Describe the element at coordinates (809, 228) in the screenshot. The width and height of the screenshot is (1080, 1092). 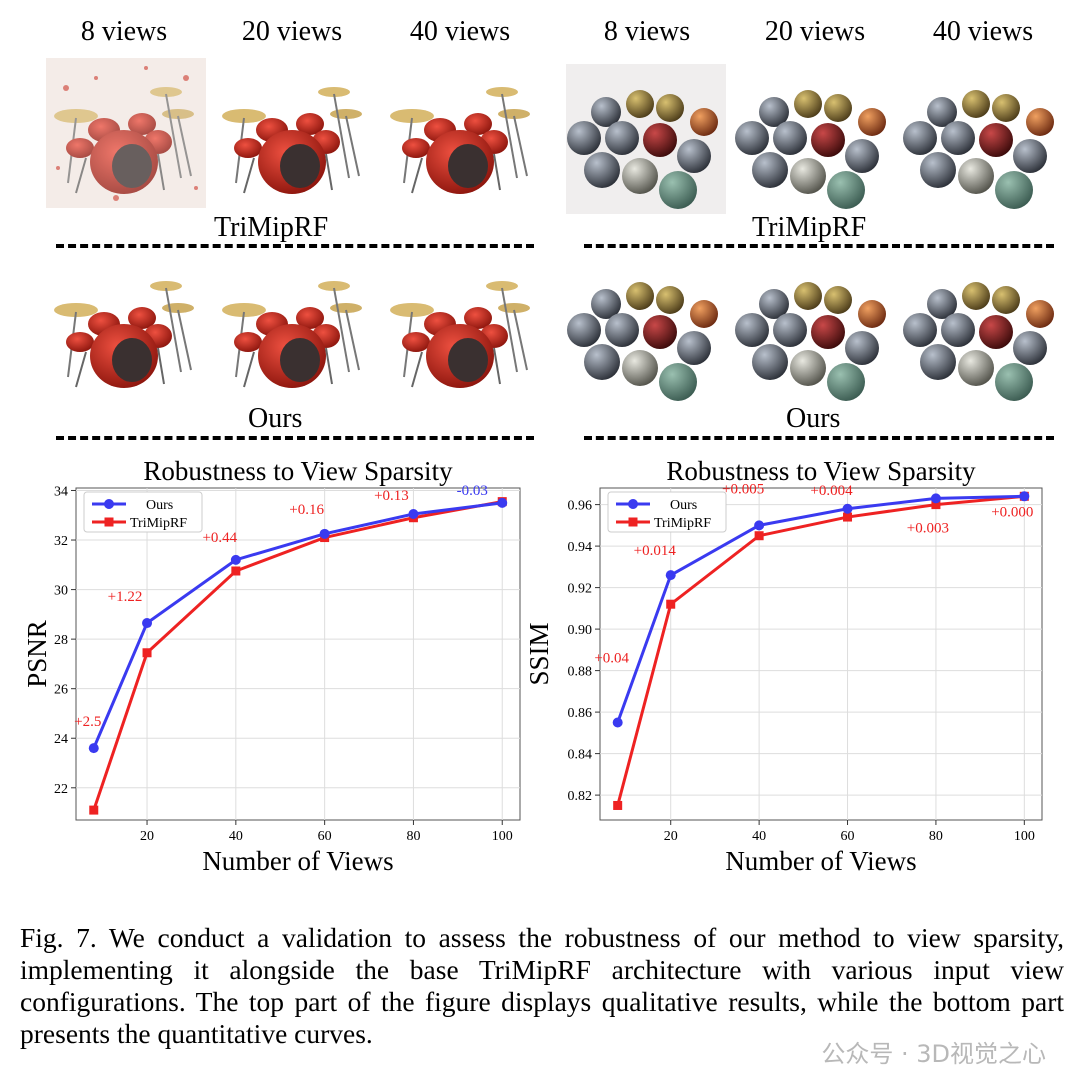
I see `row-label-trimiprf-right: TriMipRF` at that location.